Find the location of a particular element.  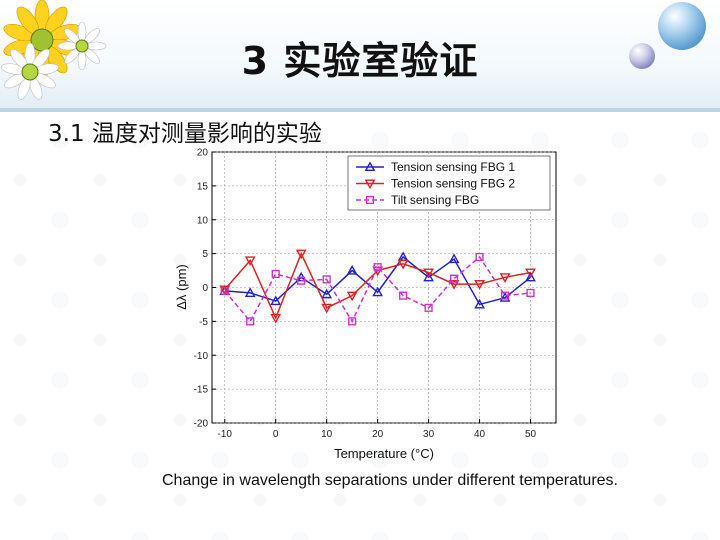

y-tick-label: 0 is located at coordinates (205, 288).